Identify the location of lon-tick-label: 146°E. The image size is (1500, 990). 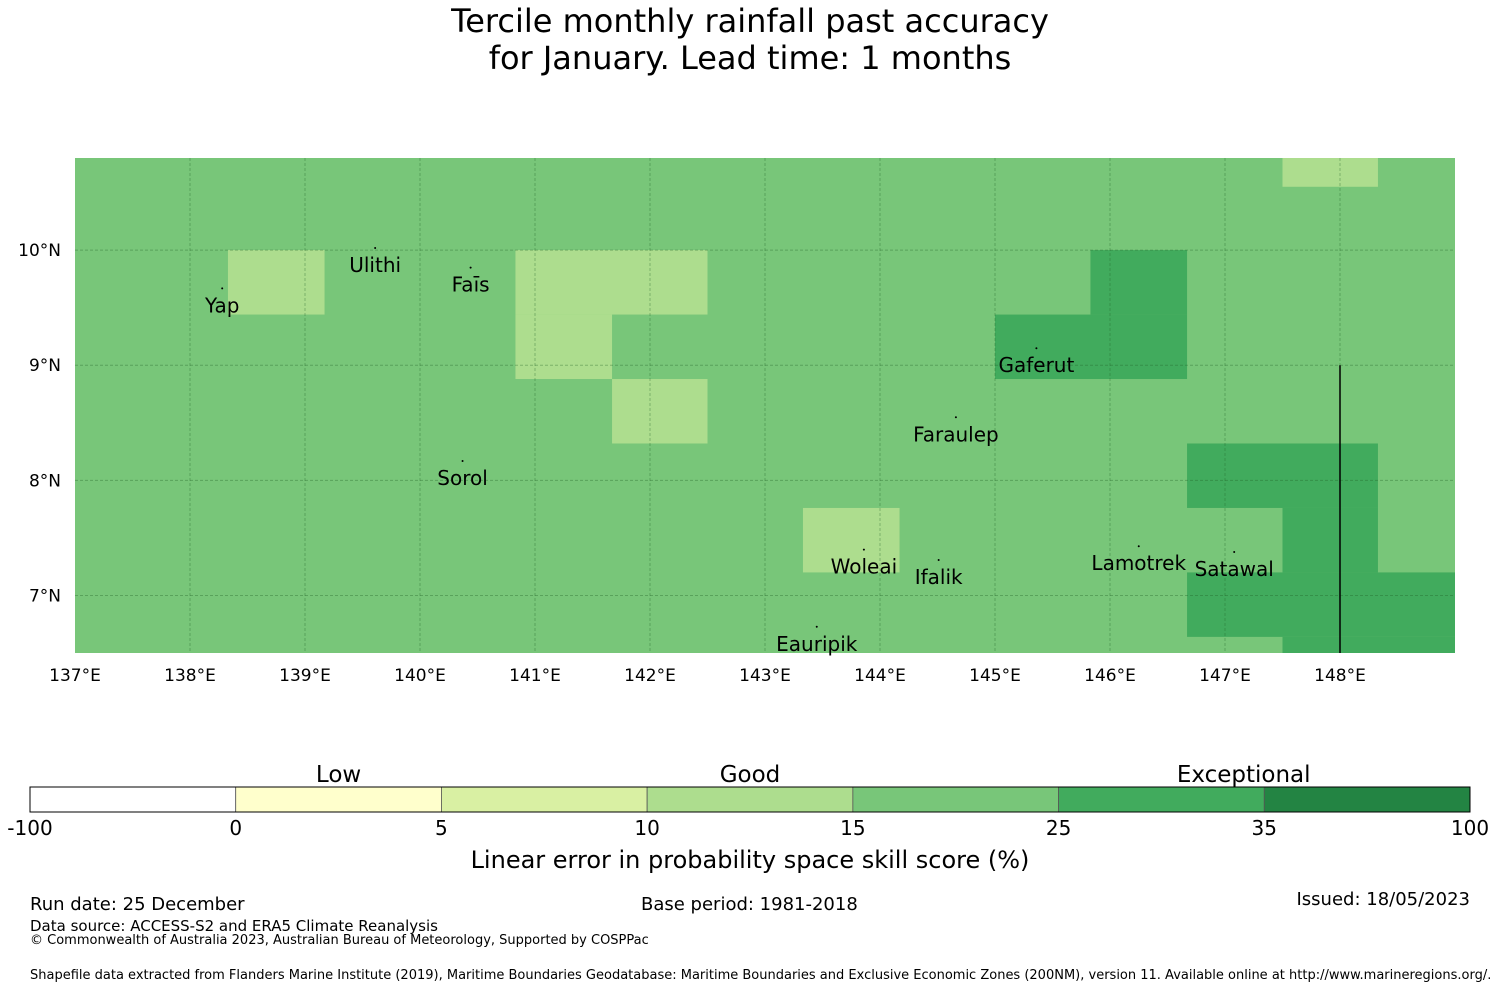
(1110, 676).